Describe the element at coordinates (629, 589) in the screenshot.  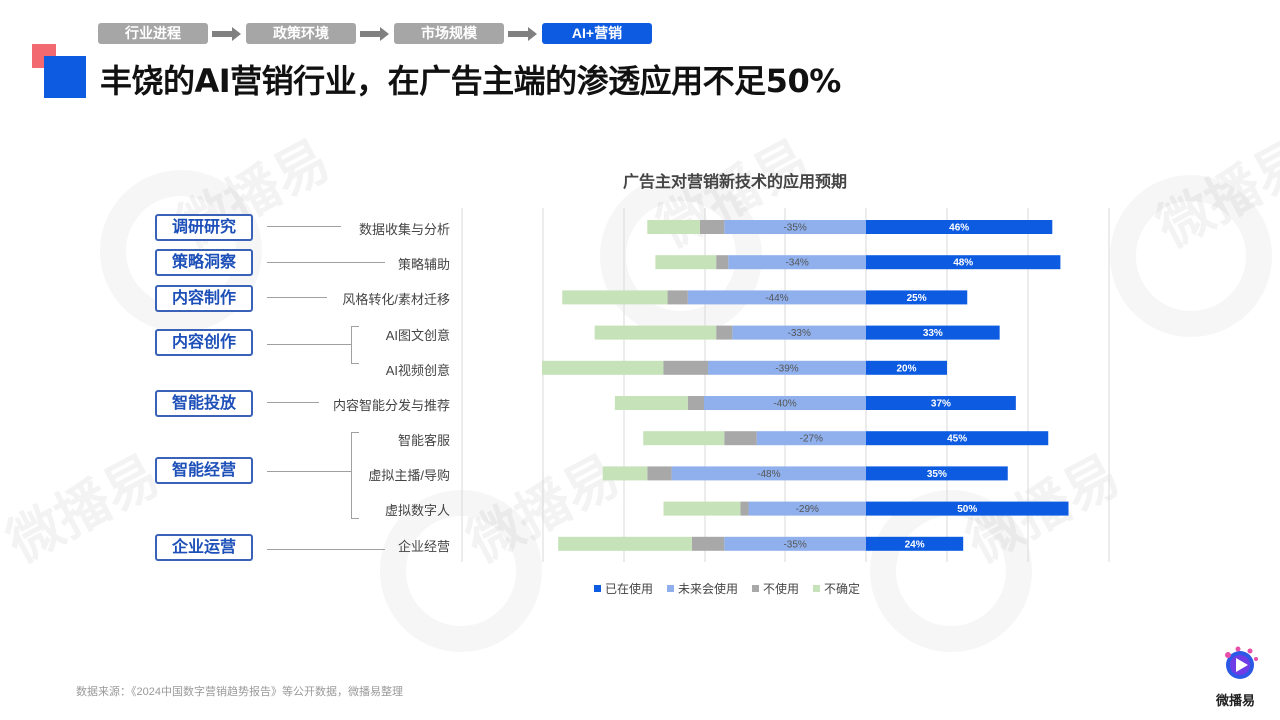
I see `legend-label: 已在使用` at that location.